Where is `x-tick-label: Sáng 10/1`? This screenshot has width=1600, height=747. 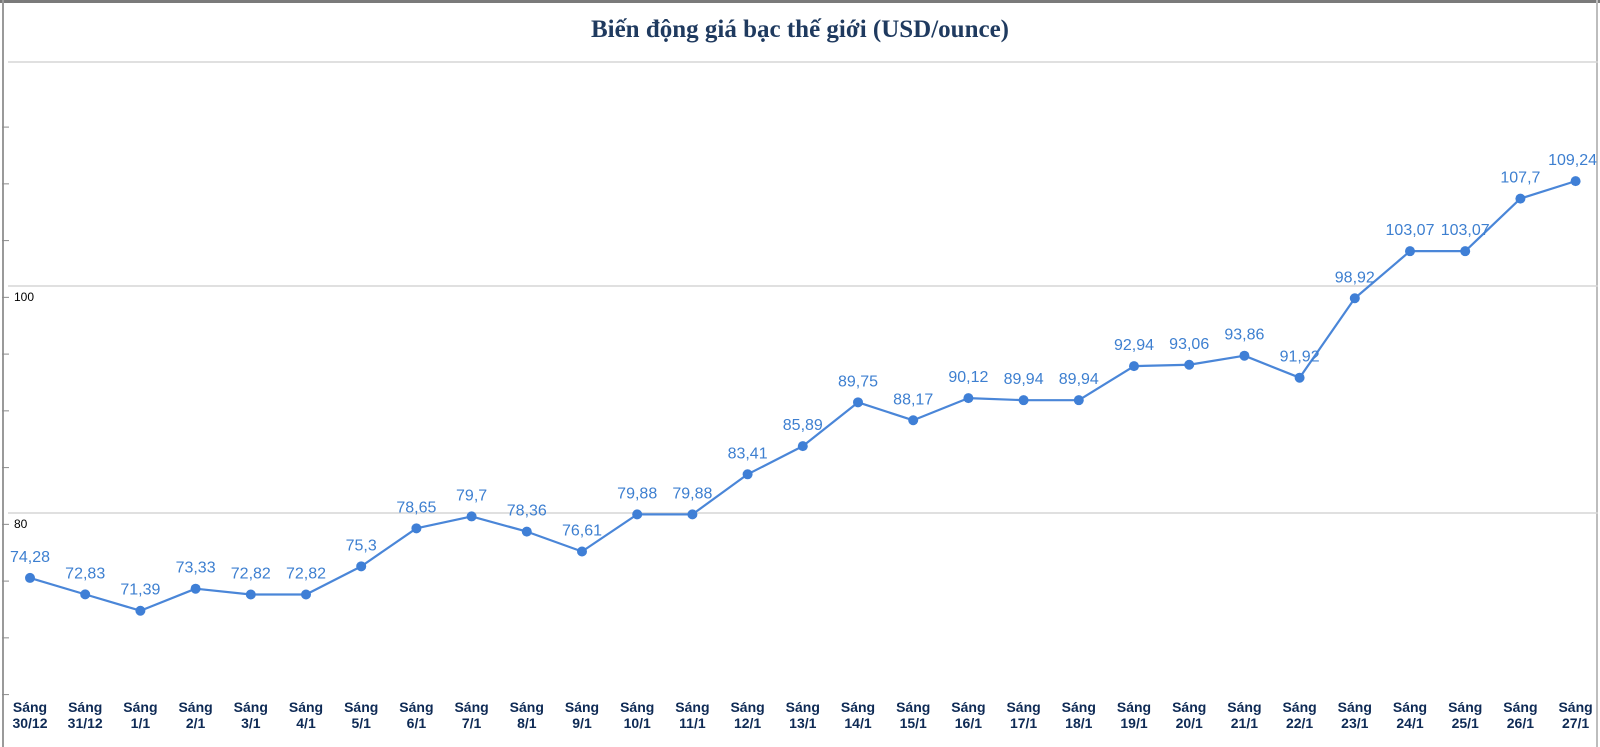
x-tick-label: Sáng 10/1 is located at coordinates (637, 715).